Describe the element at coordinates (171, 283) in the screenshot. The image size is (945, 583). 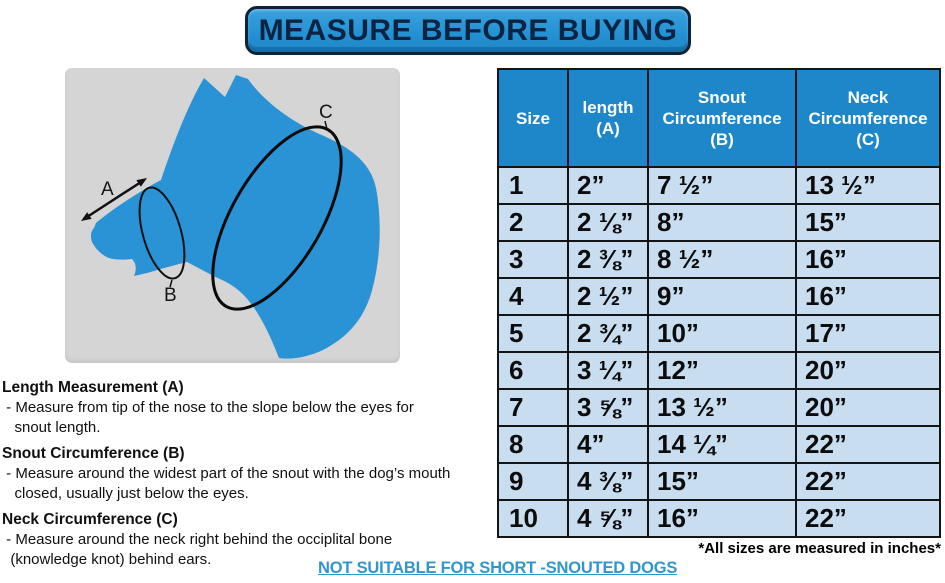
I see `label-b-tick` at that location.